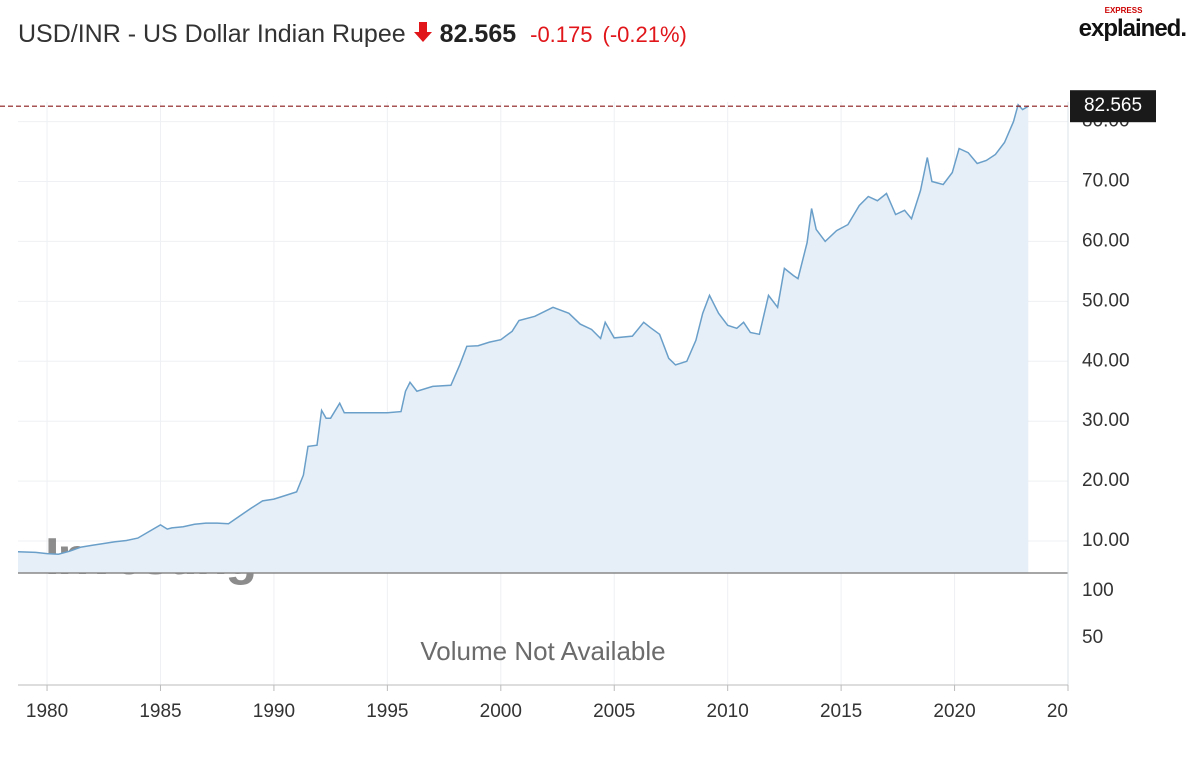  Describe the element at coordinates (47, 711) in the screenshot. I see `x-tick-label: 1980` at that location.